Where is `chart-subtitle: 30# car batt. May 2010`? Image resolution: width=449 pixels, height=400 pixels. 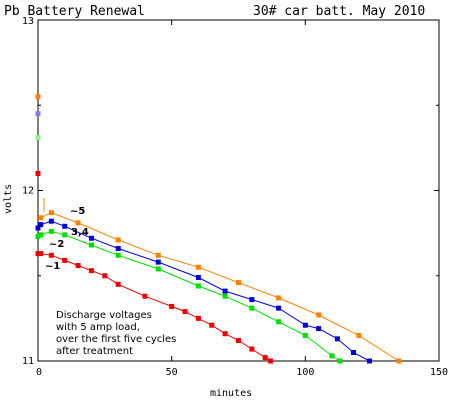 chart-subtitle: 30# car batt. May 2010 is located at coordinates (339, 11).